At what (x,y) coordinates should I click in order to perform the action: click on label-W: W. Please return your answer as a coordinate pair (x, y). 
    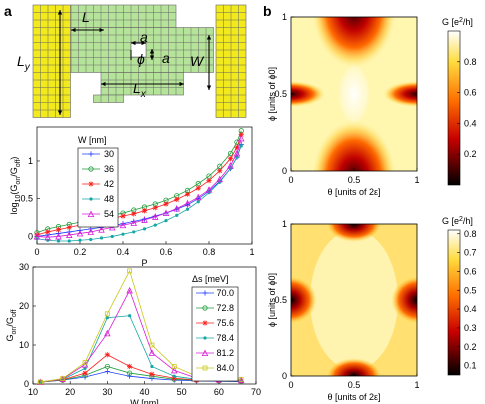
    Looking at the image, I should click on (197, 61).